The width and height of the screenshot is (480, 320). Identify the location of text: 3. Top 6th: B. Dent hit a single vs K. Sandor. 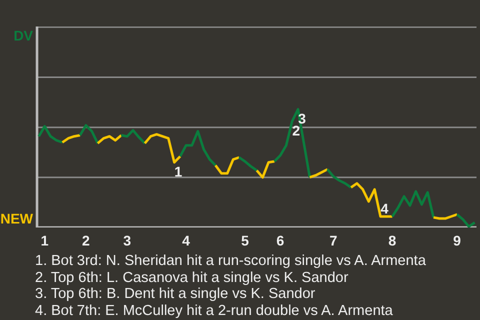
(175, 294).